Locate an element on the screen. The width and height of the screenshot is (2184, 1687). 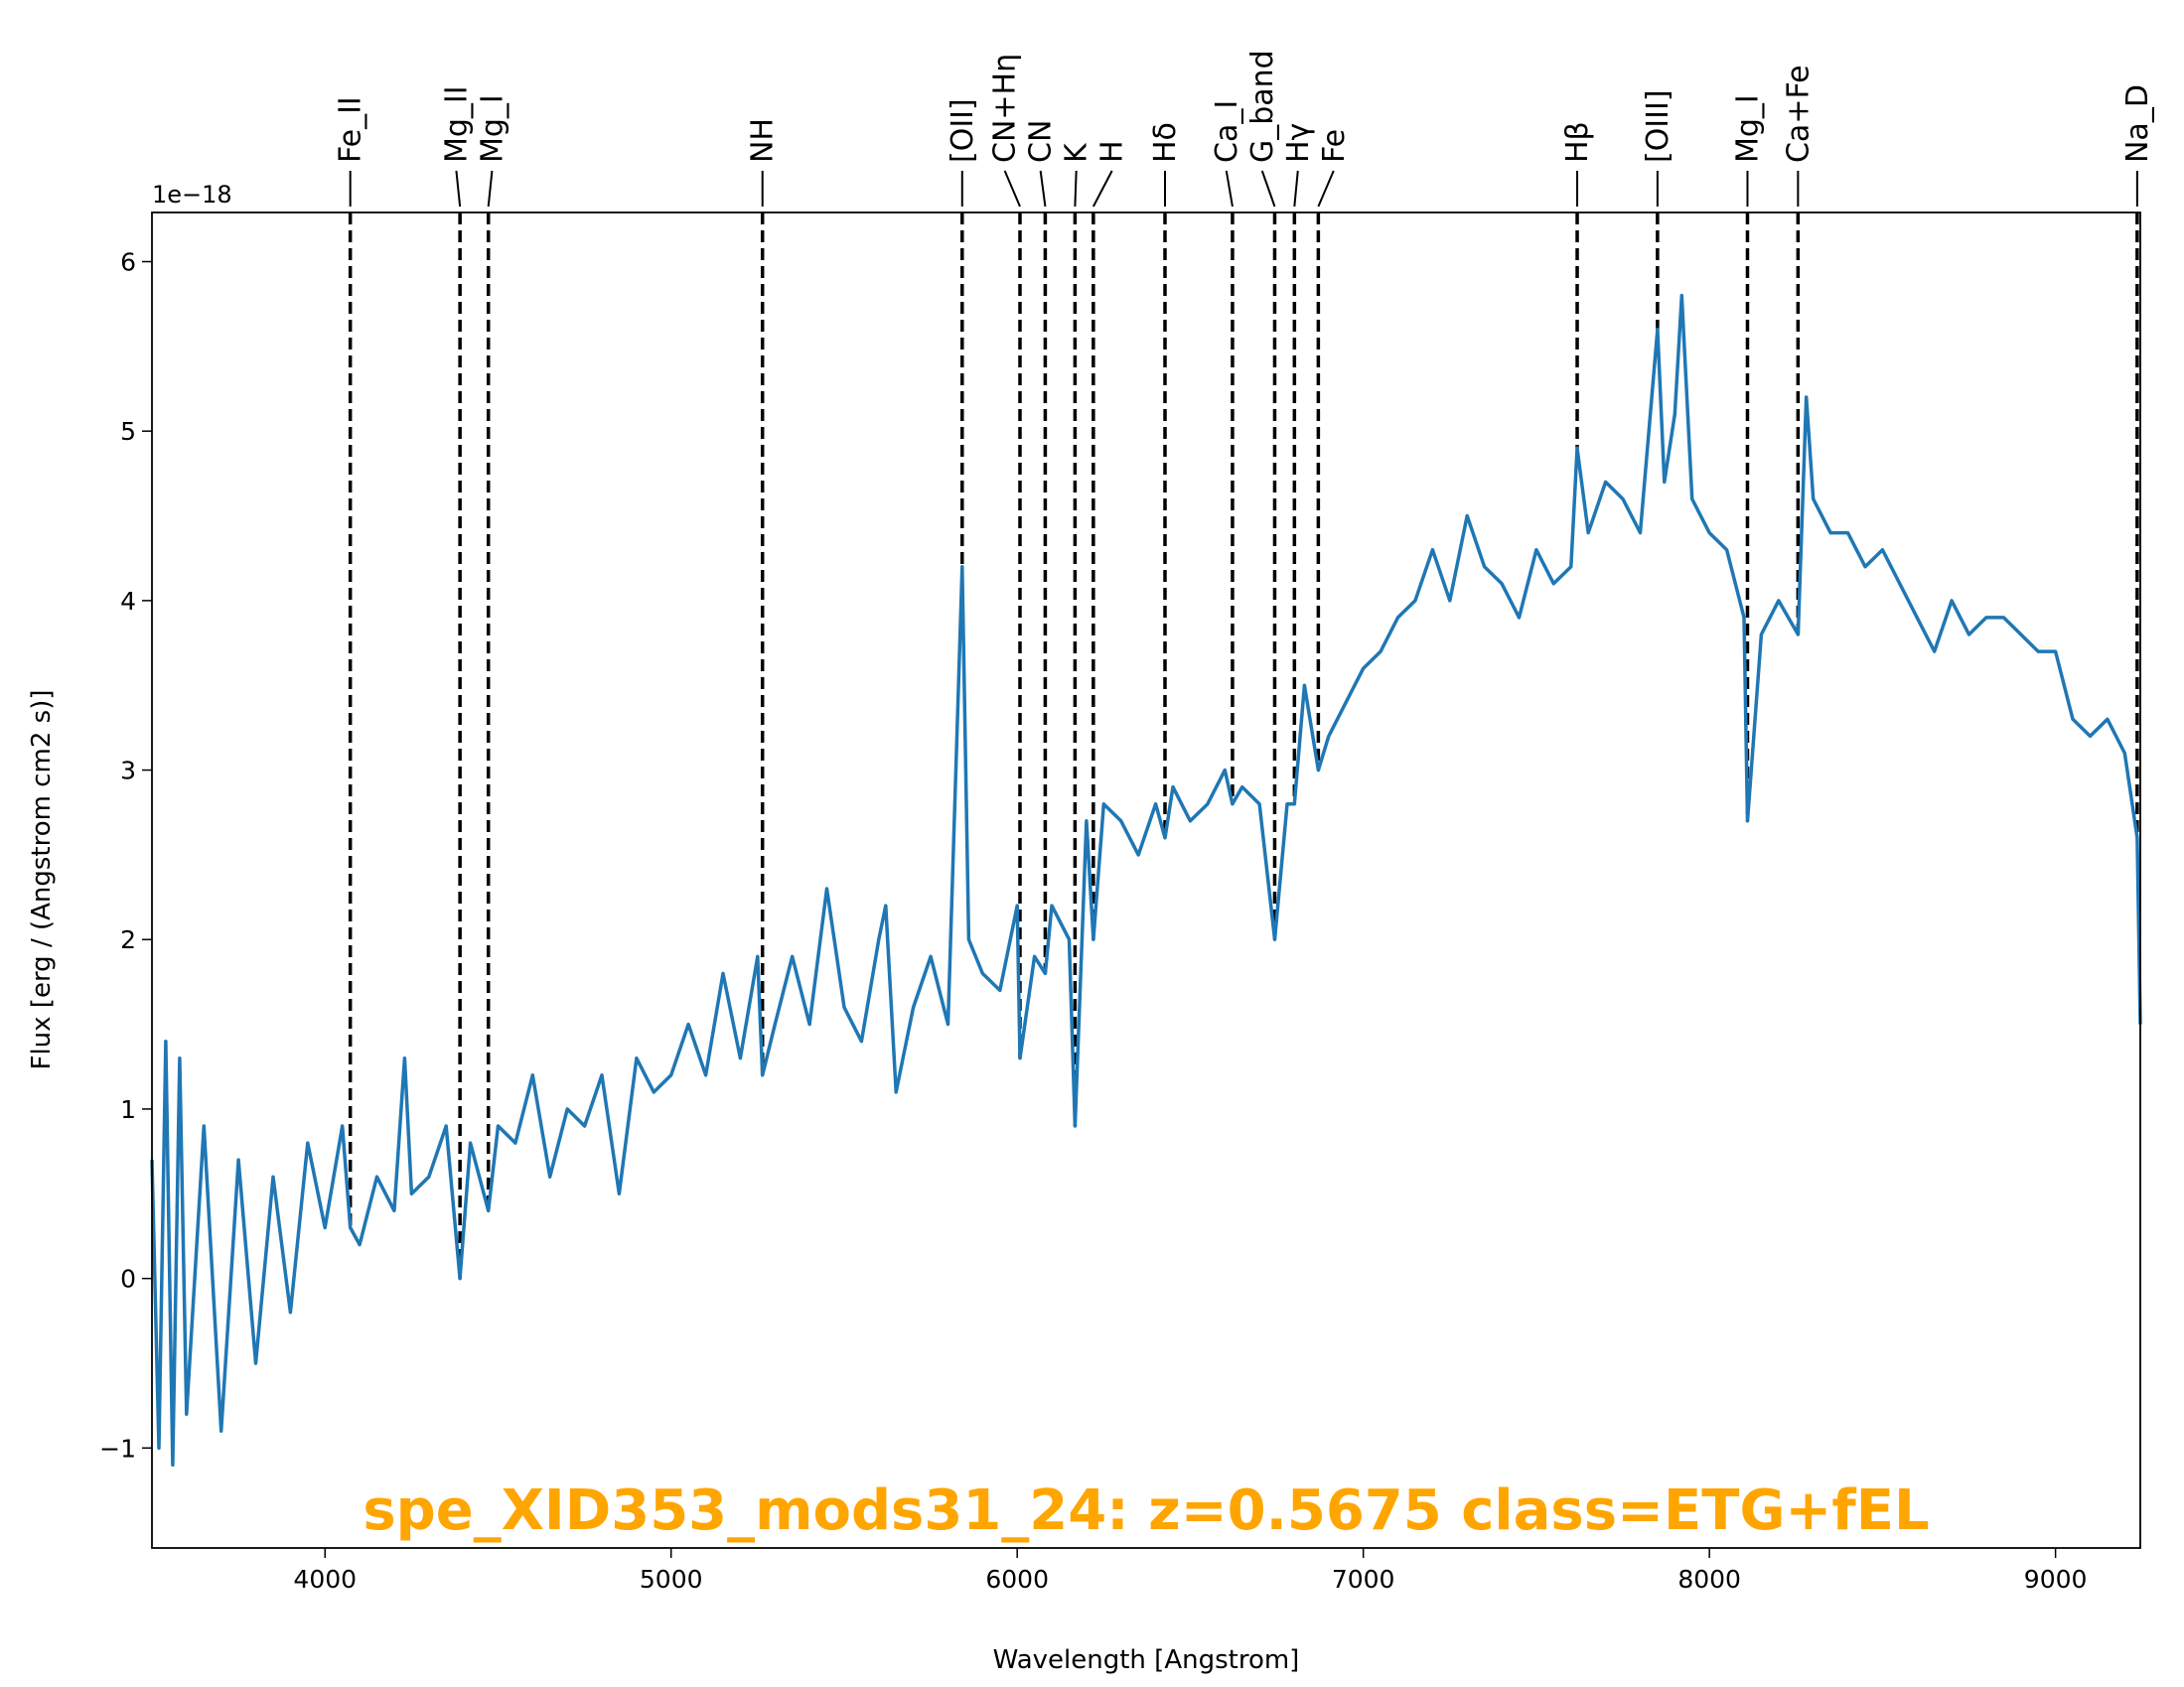
line-label: Fe_II is located at coordinates (351, 129).